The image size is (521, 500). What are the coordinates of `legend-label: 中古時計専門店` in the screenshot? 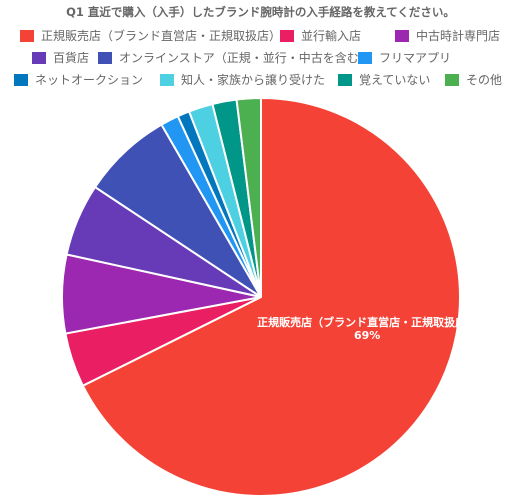 It's located at (458, 35).